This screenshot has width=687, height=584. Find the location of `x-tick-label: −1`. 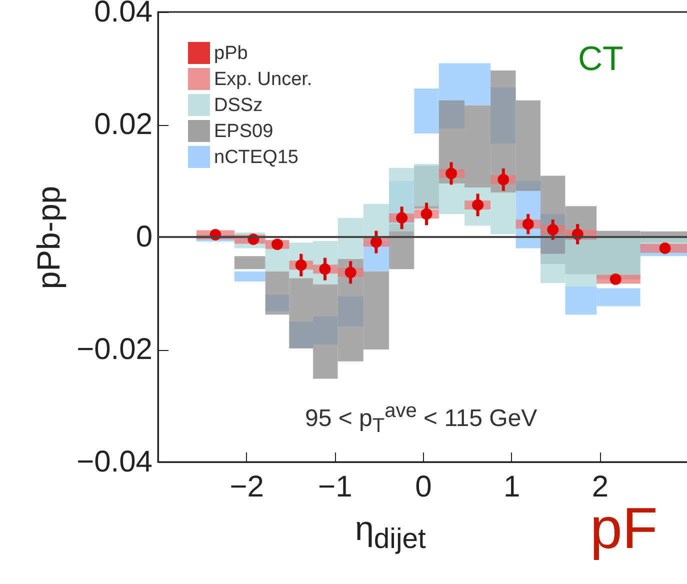

x-tick-label: −1 is located at coordinates (335, 487).